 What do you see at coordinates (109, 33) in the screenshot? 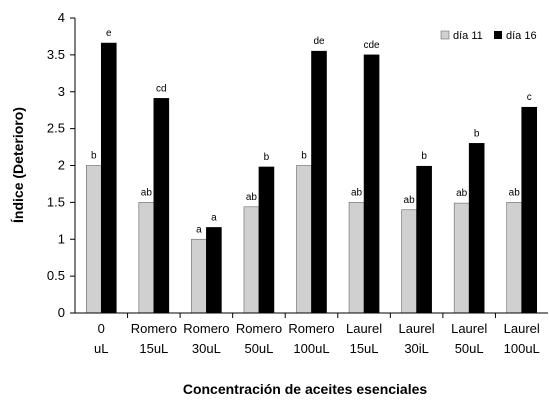
I see `bar-data-label: e` at bounding box center [109, 33].